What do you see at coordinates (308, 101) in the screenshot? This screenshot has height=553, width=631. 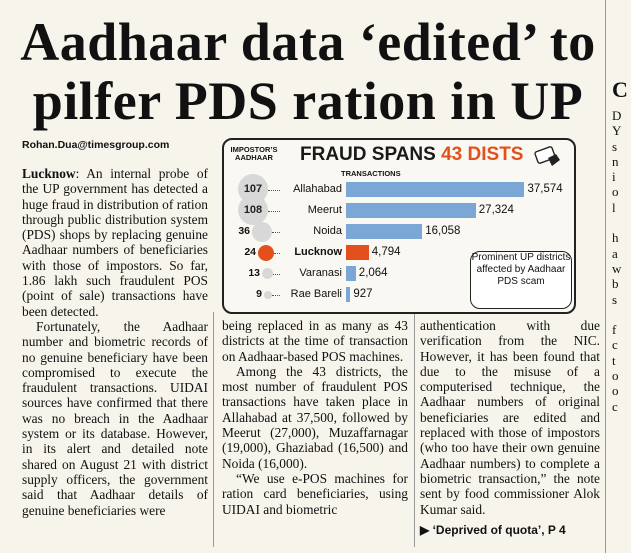 I see `headline-line2: pilfer PDS ration in UP` at bounding box center [308, 101].